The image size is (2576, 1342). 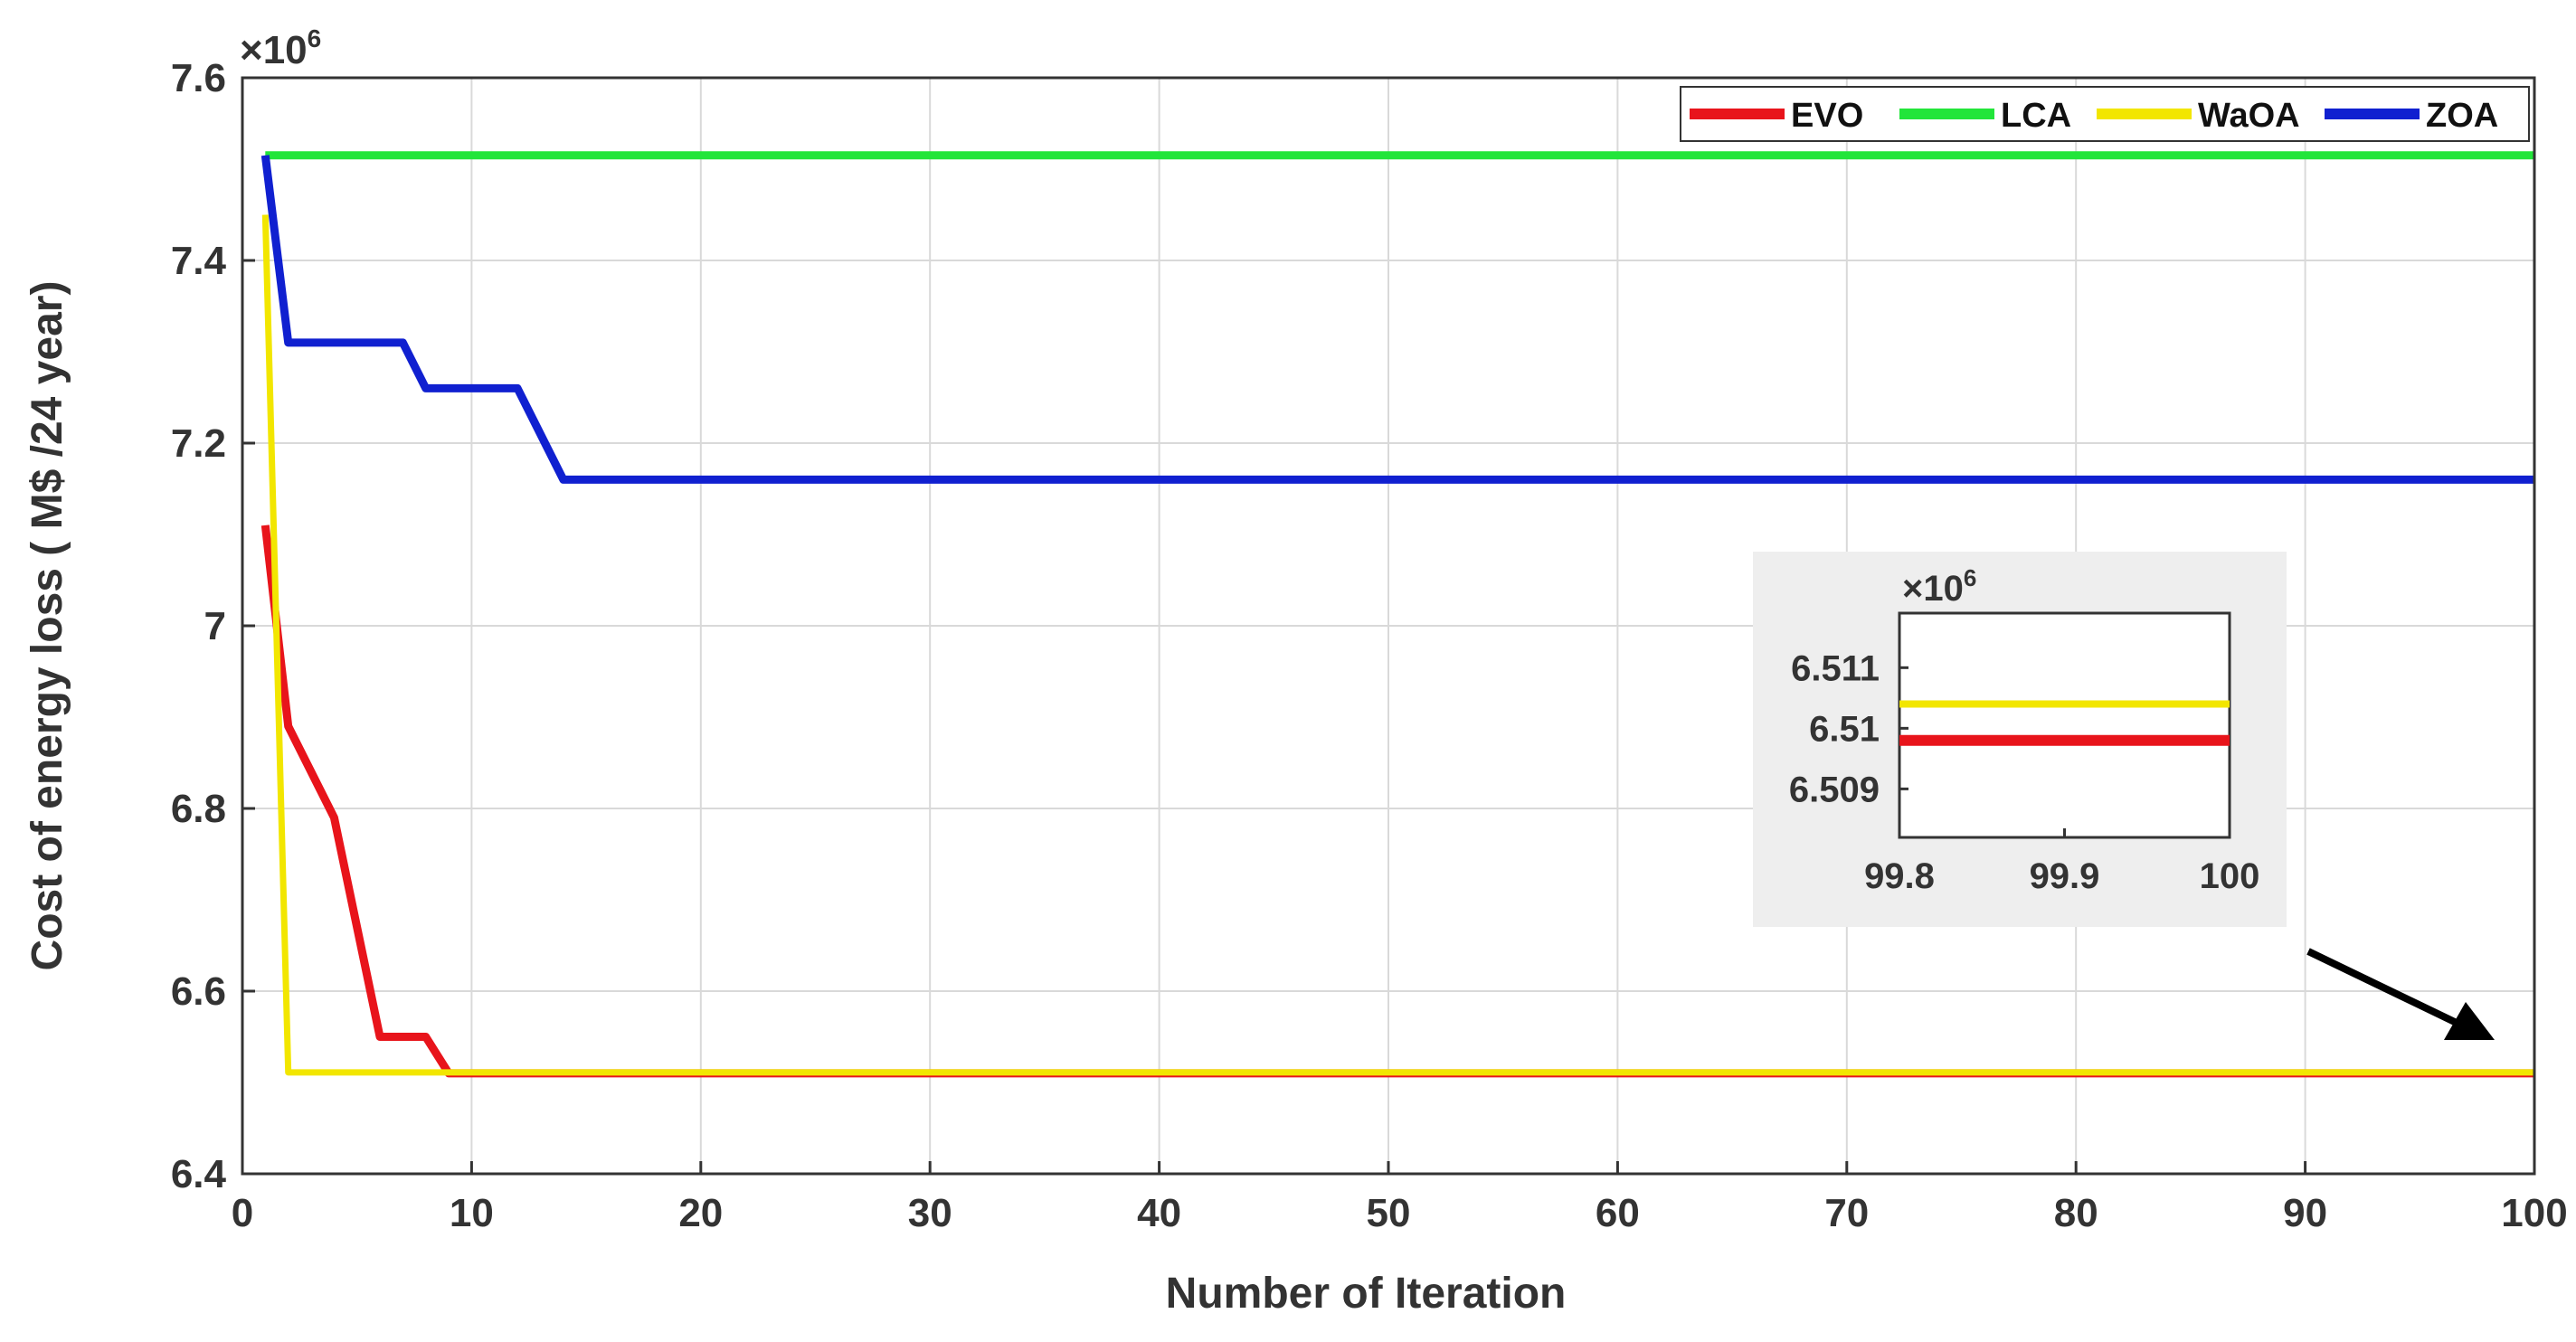 I want to click on y-tick-label: 7, so click(x=215, y=626).